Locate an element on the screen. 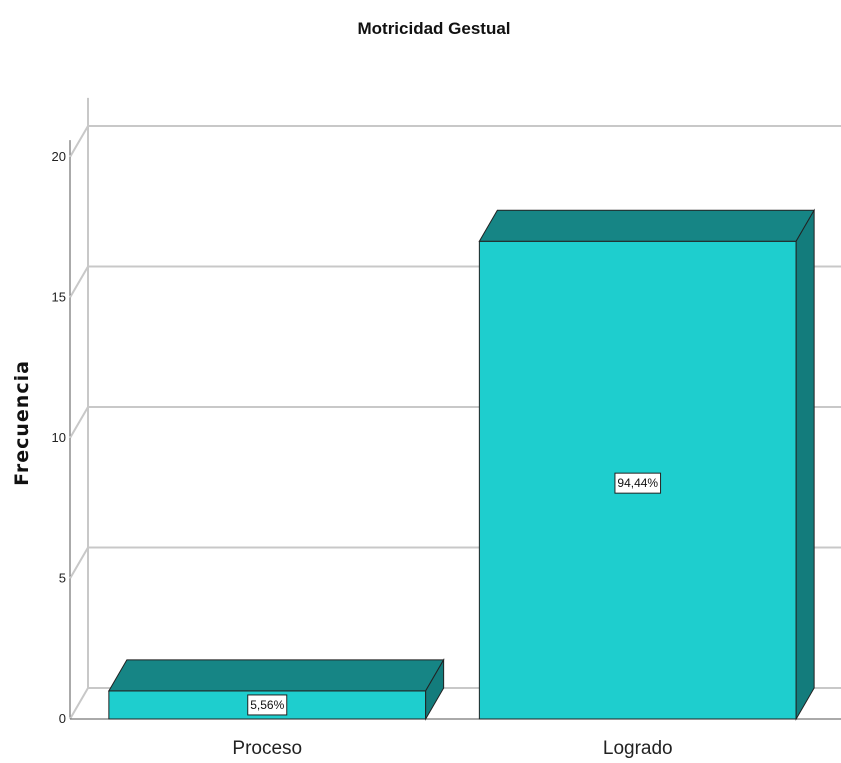  bar-side-proceso is located at coordinates (435, 689).